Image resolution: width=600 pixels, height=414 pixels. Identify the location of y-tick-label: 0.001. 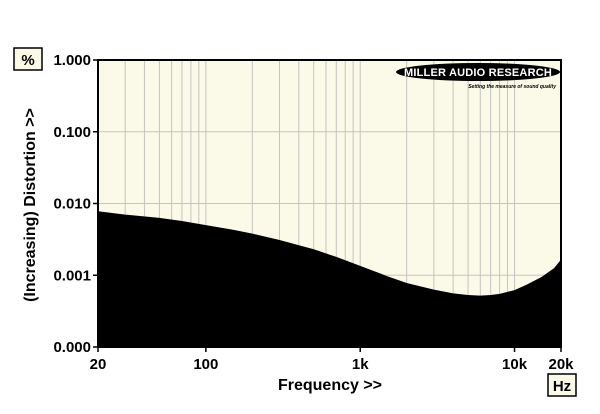
(72, 275).